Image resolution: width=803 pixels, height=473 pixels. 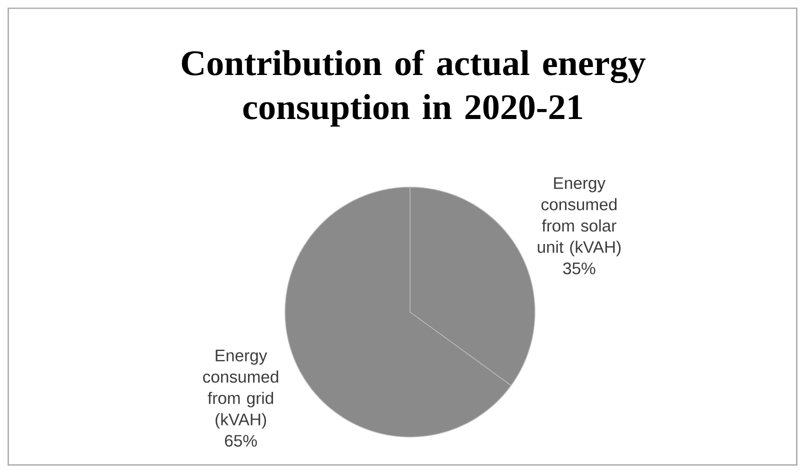 I want to click on slice-label: Energy consumed from solar unit (kVAH), so click(x=579, y=216).